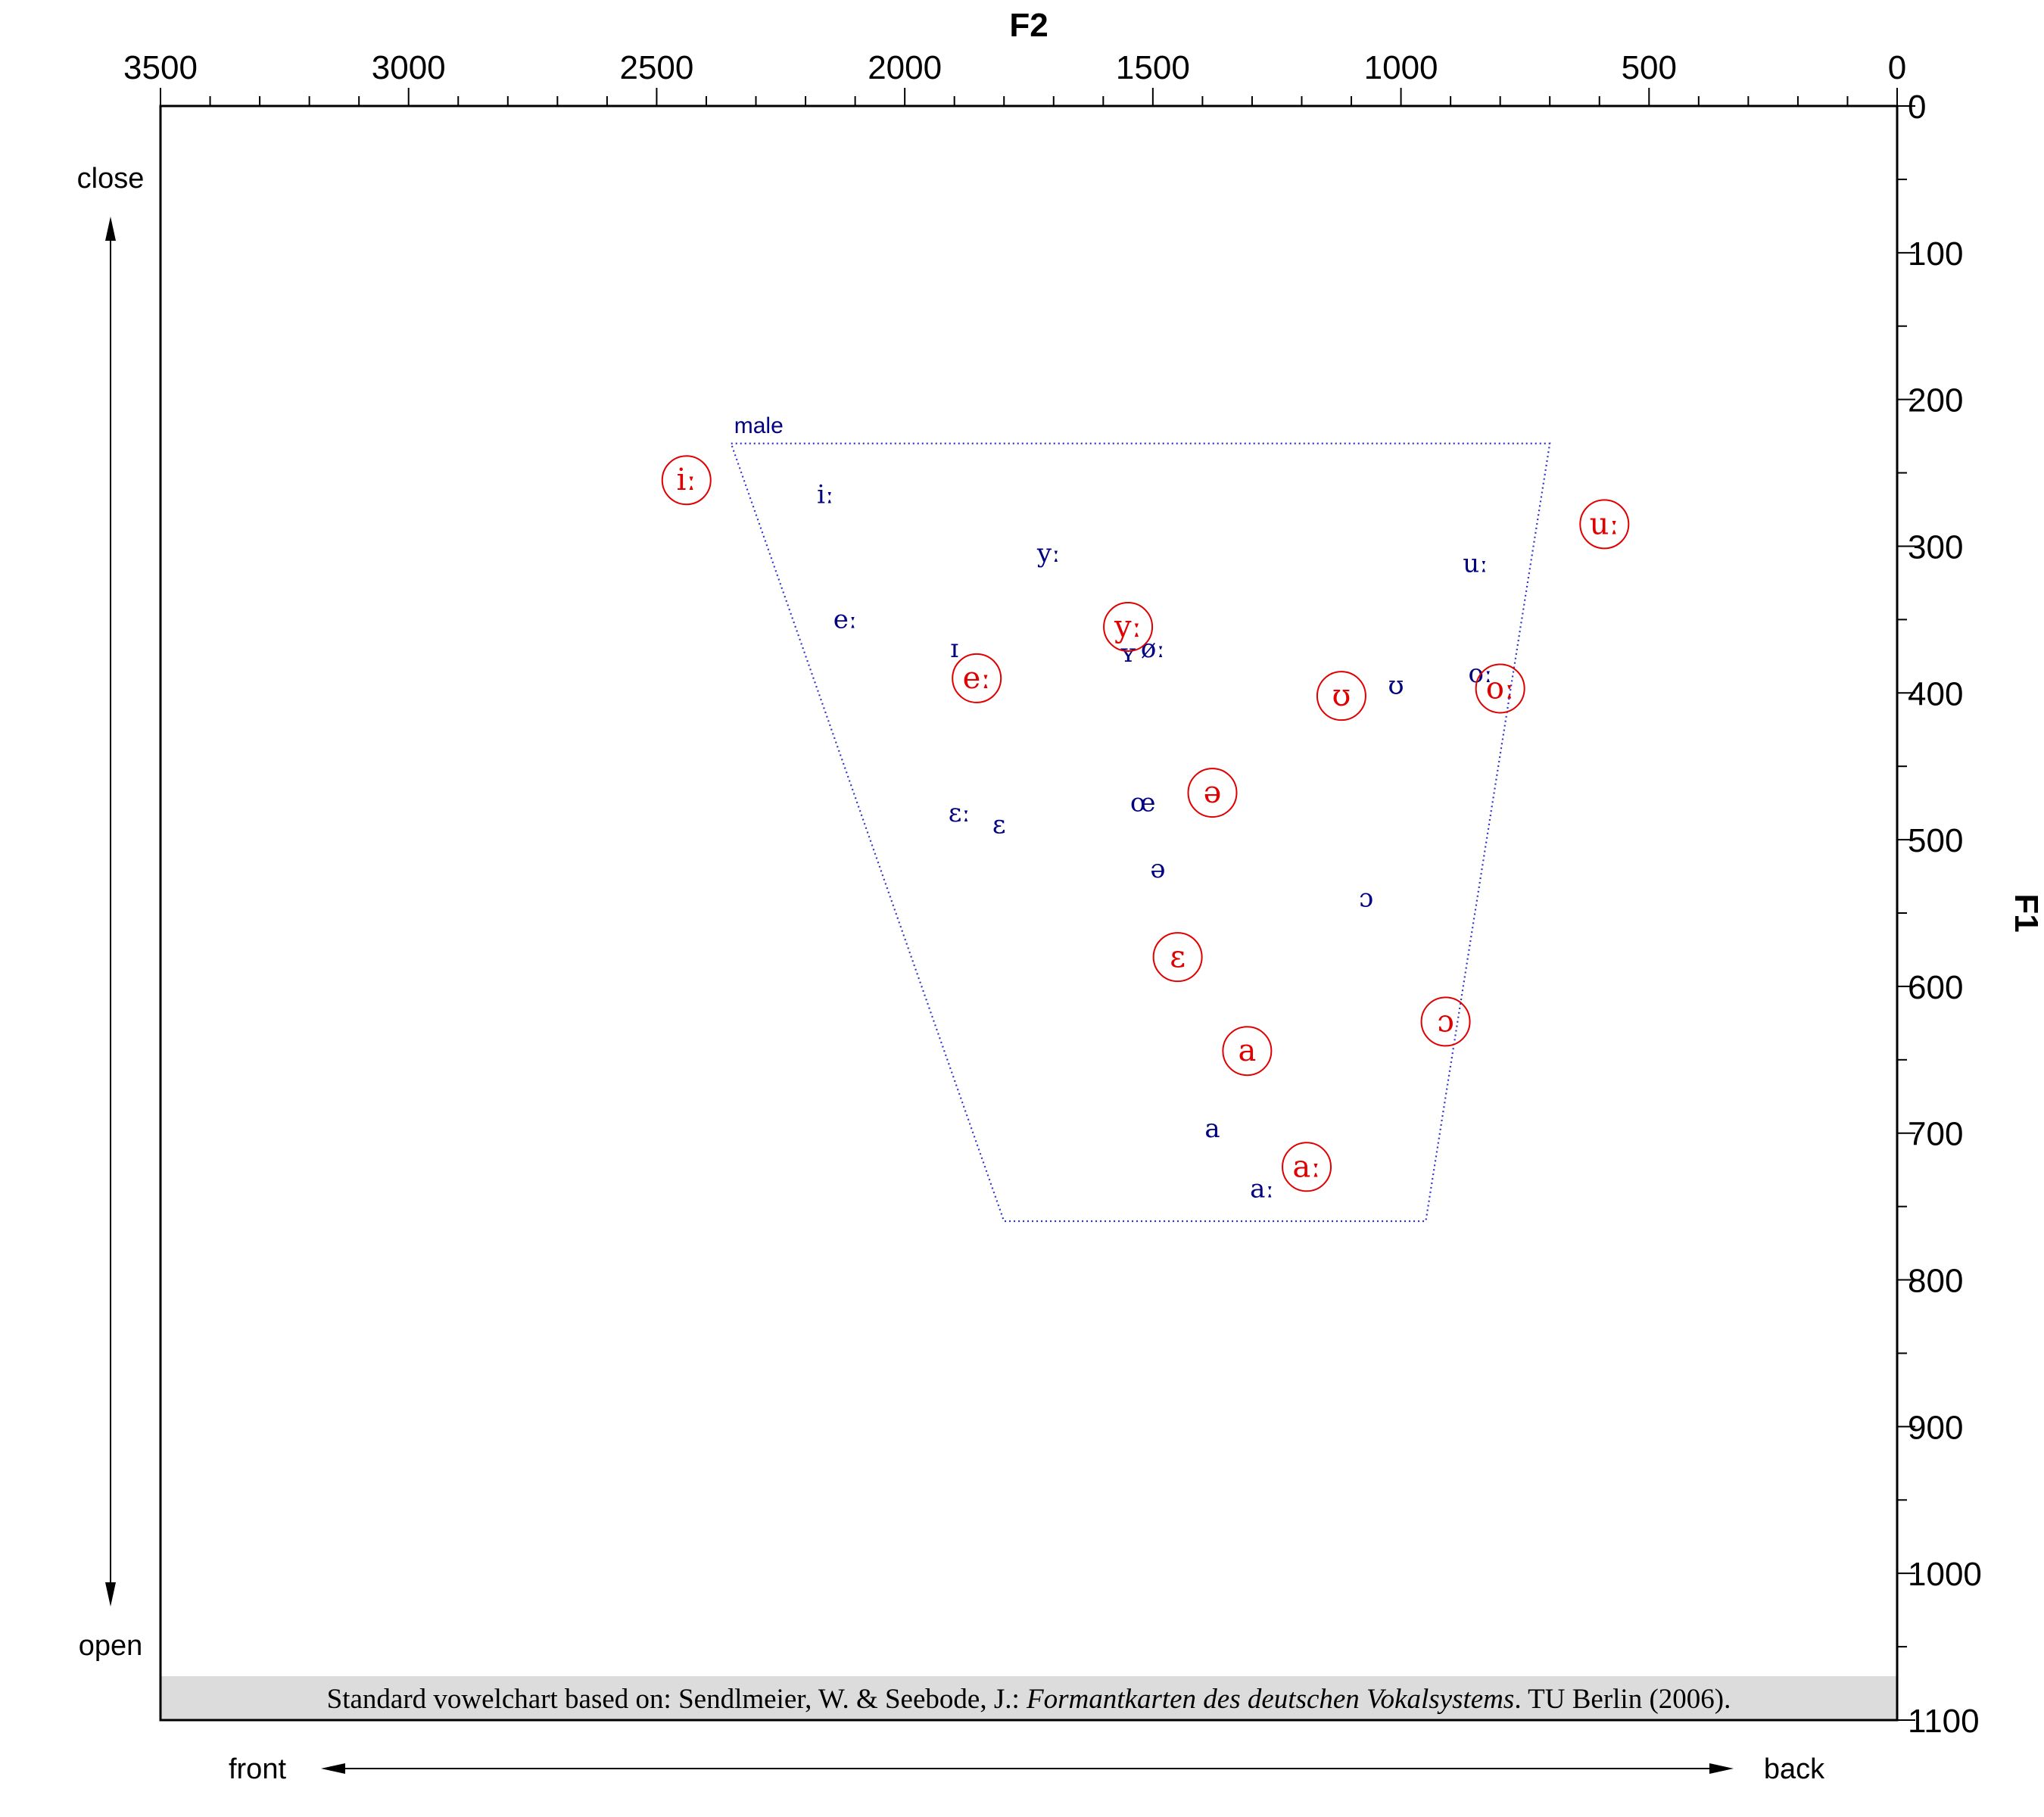  Describe the element at coordinates (1795, 1769) in the screenshot. I see `back-label: back` at that location.